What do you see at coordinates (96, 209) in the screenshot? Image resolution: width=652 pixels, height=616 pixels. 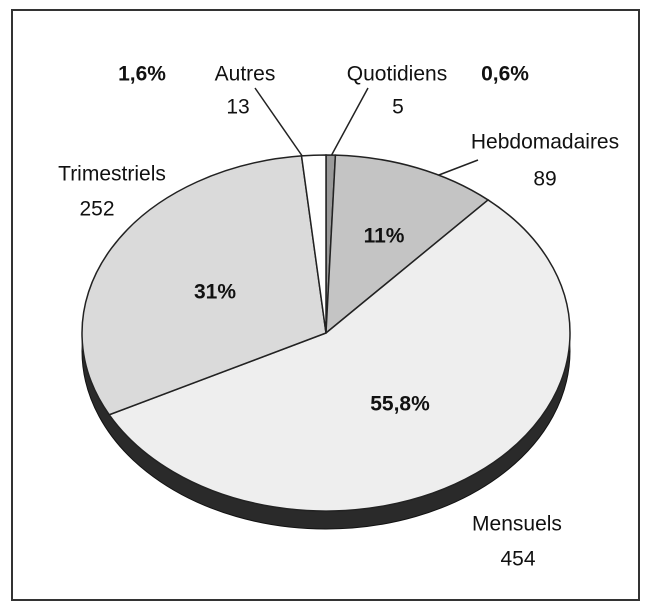 I see `slice-value: 252` at bounding box center [96, 209].